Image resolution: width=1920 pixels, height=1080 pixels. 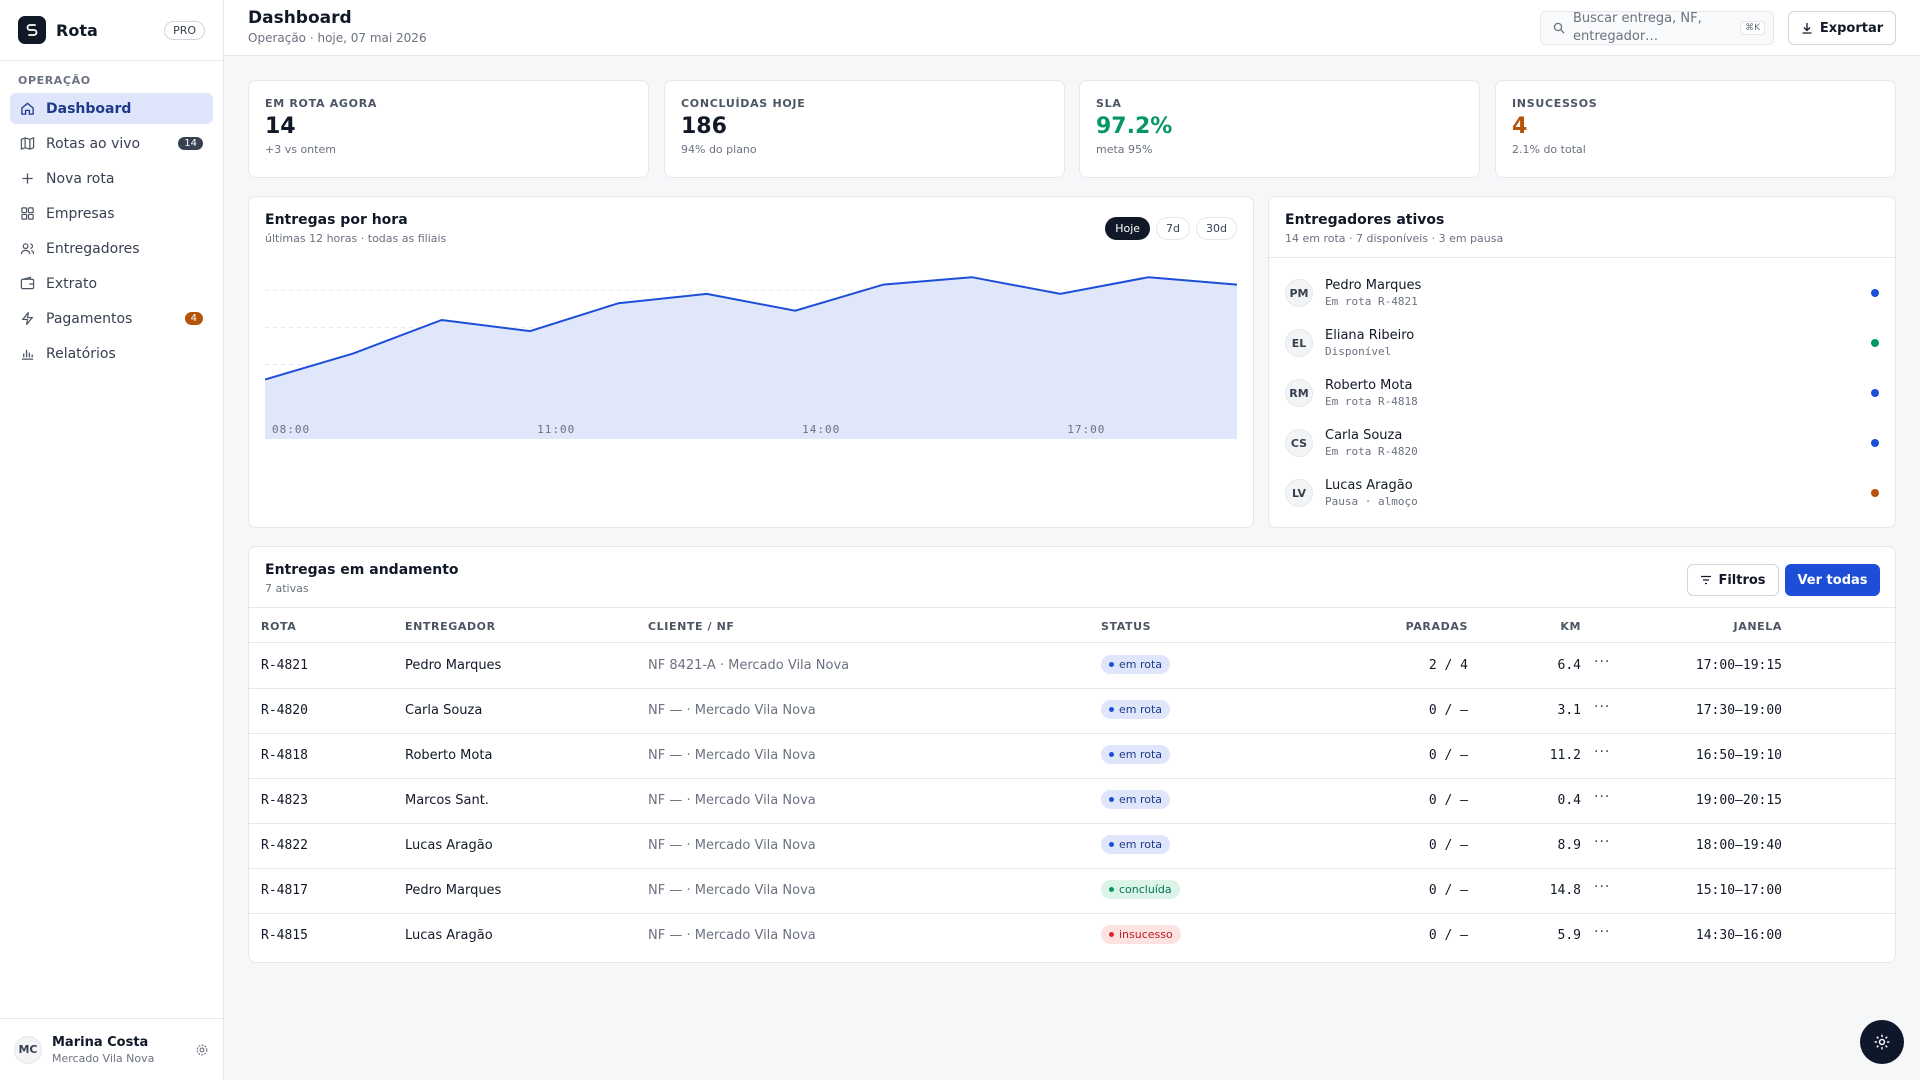 What do you see at coordinates (719, 149) in the screenshot?
I see `kpi-note: 94% do plano` at bounding box center [719, 149].